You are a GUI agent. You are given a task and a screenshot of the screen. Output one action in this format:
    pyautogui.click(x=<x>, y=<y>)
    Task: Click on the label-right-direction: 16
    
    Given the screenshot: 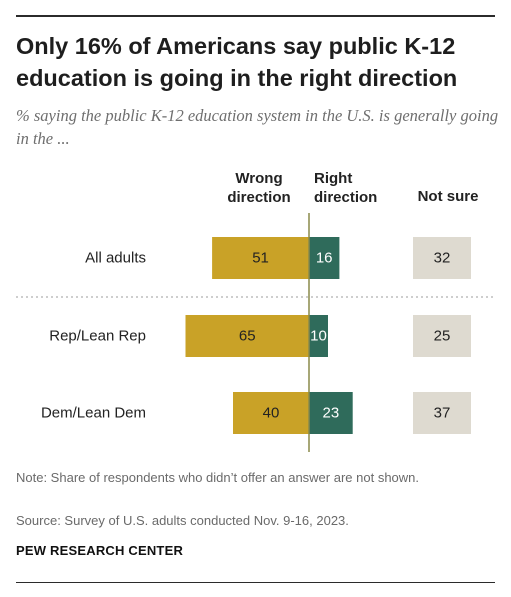 What is the action you would take?
    pyautogui.click(x=324, y=258)
    